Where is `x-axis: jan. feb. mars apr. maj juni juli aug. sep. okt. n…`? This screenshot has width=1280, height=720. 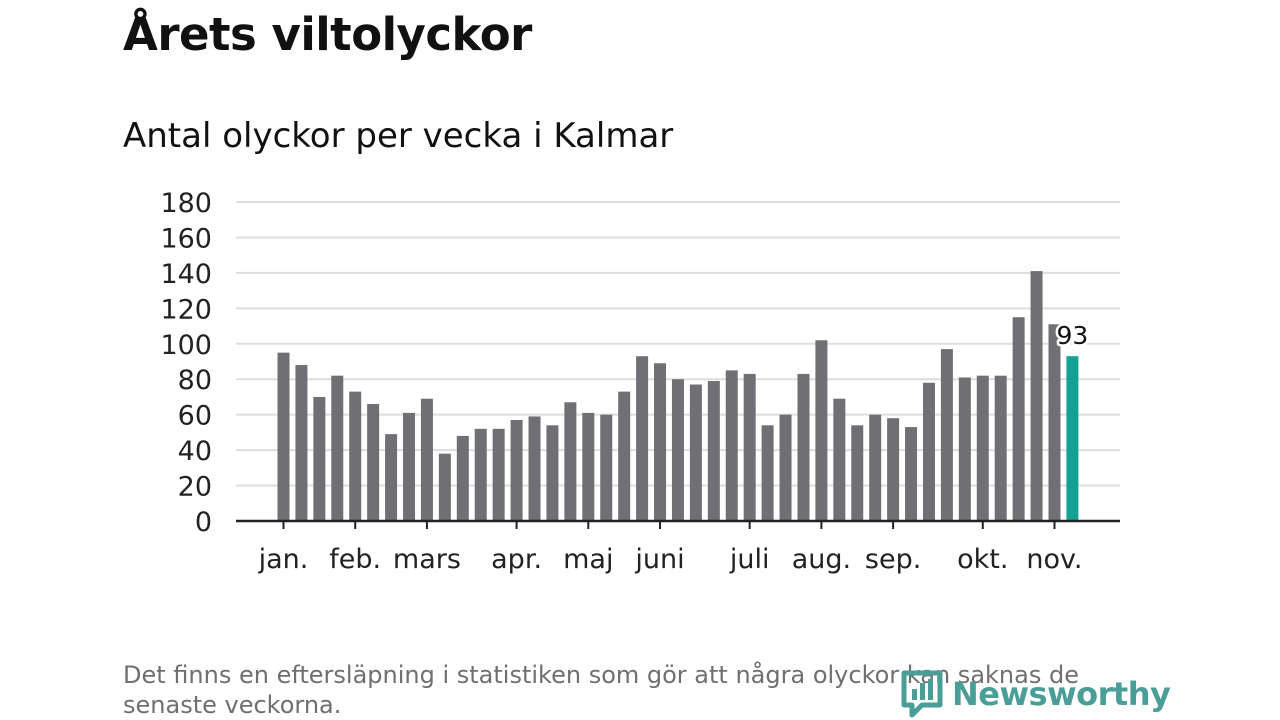 x-axis: jan. feb. mars apr. maj juni juli aug. sep. okt. n… is located at coordinates (678, 547).